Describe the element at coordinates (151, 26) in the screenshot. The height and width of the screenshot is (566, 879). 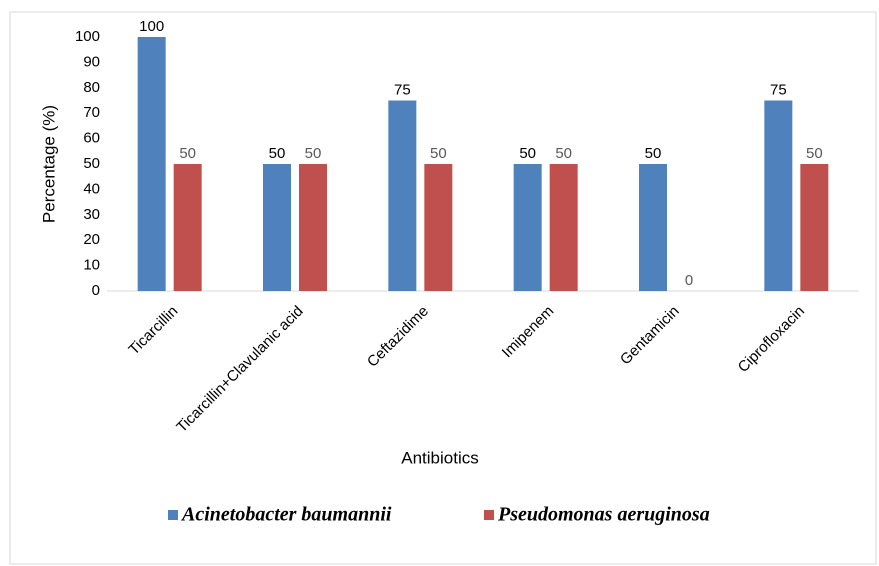
I see `data-label: 100` at that location.